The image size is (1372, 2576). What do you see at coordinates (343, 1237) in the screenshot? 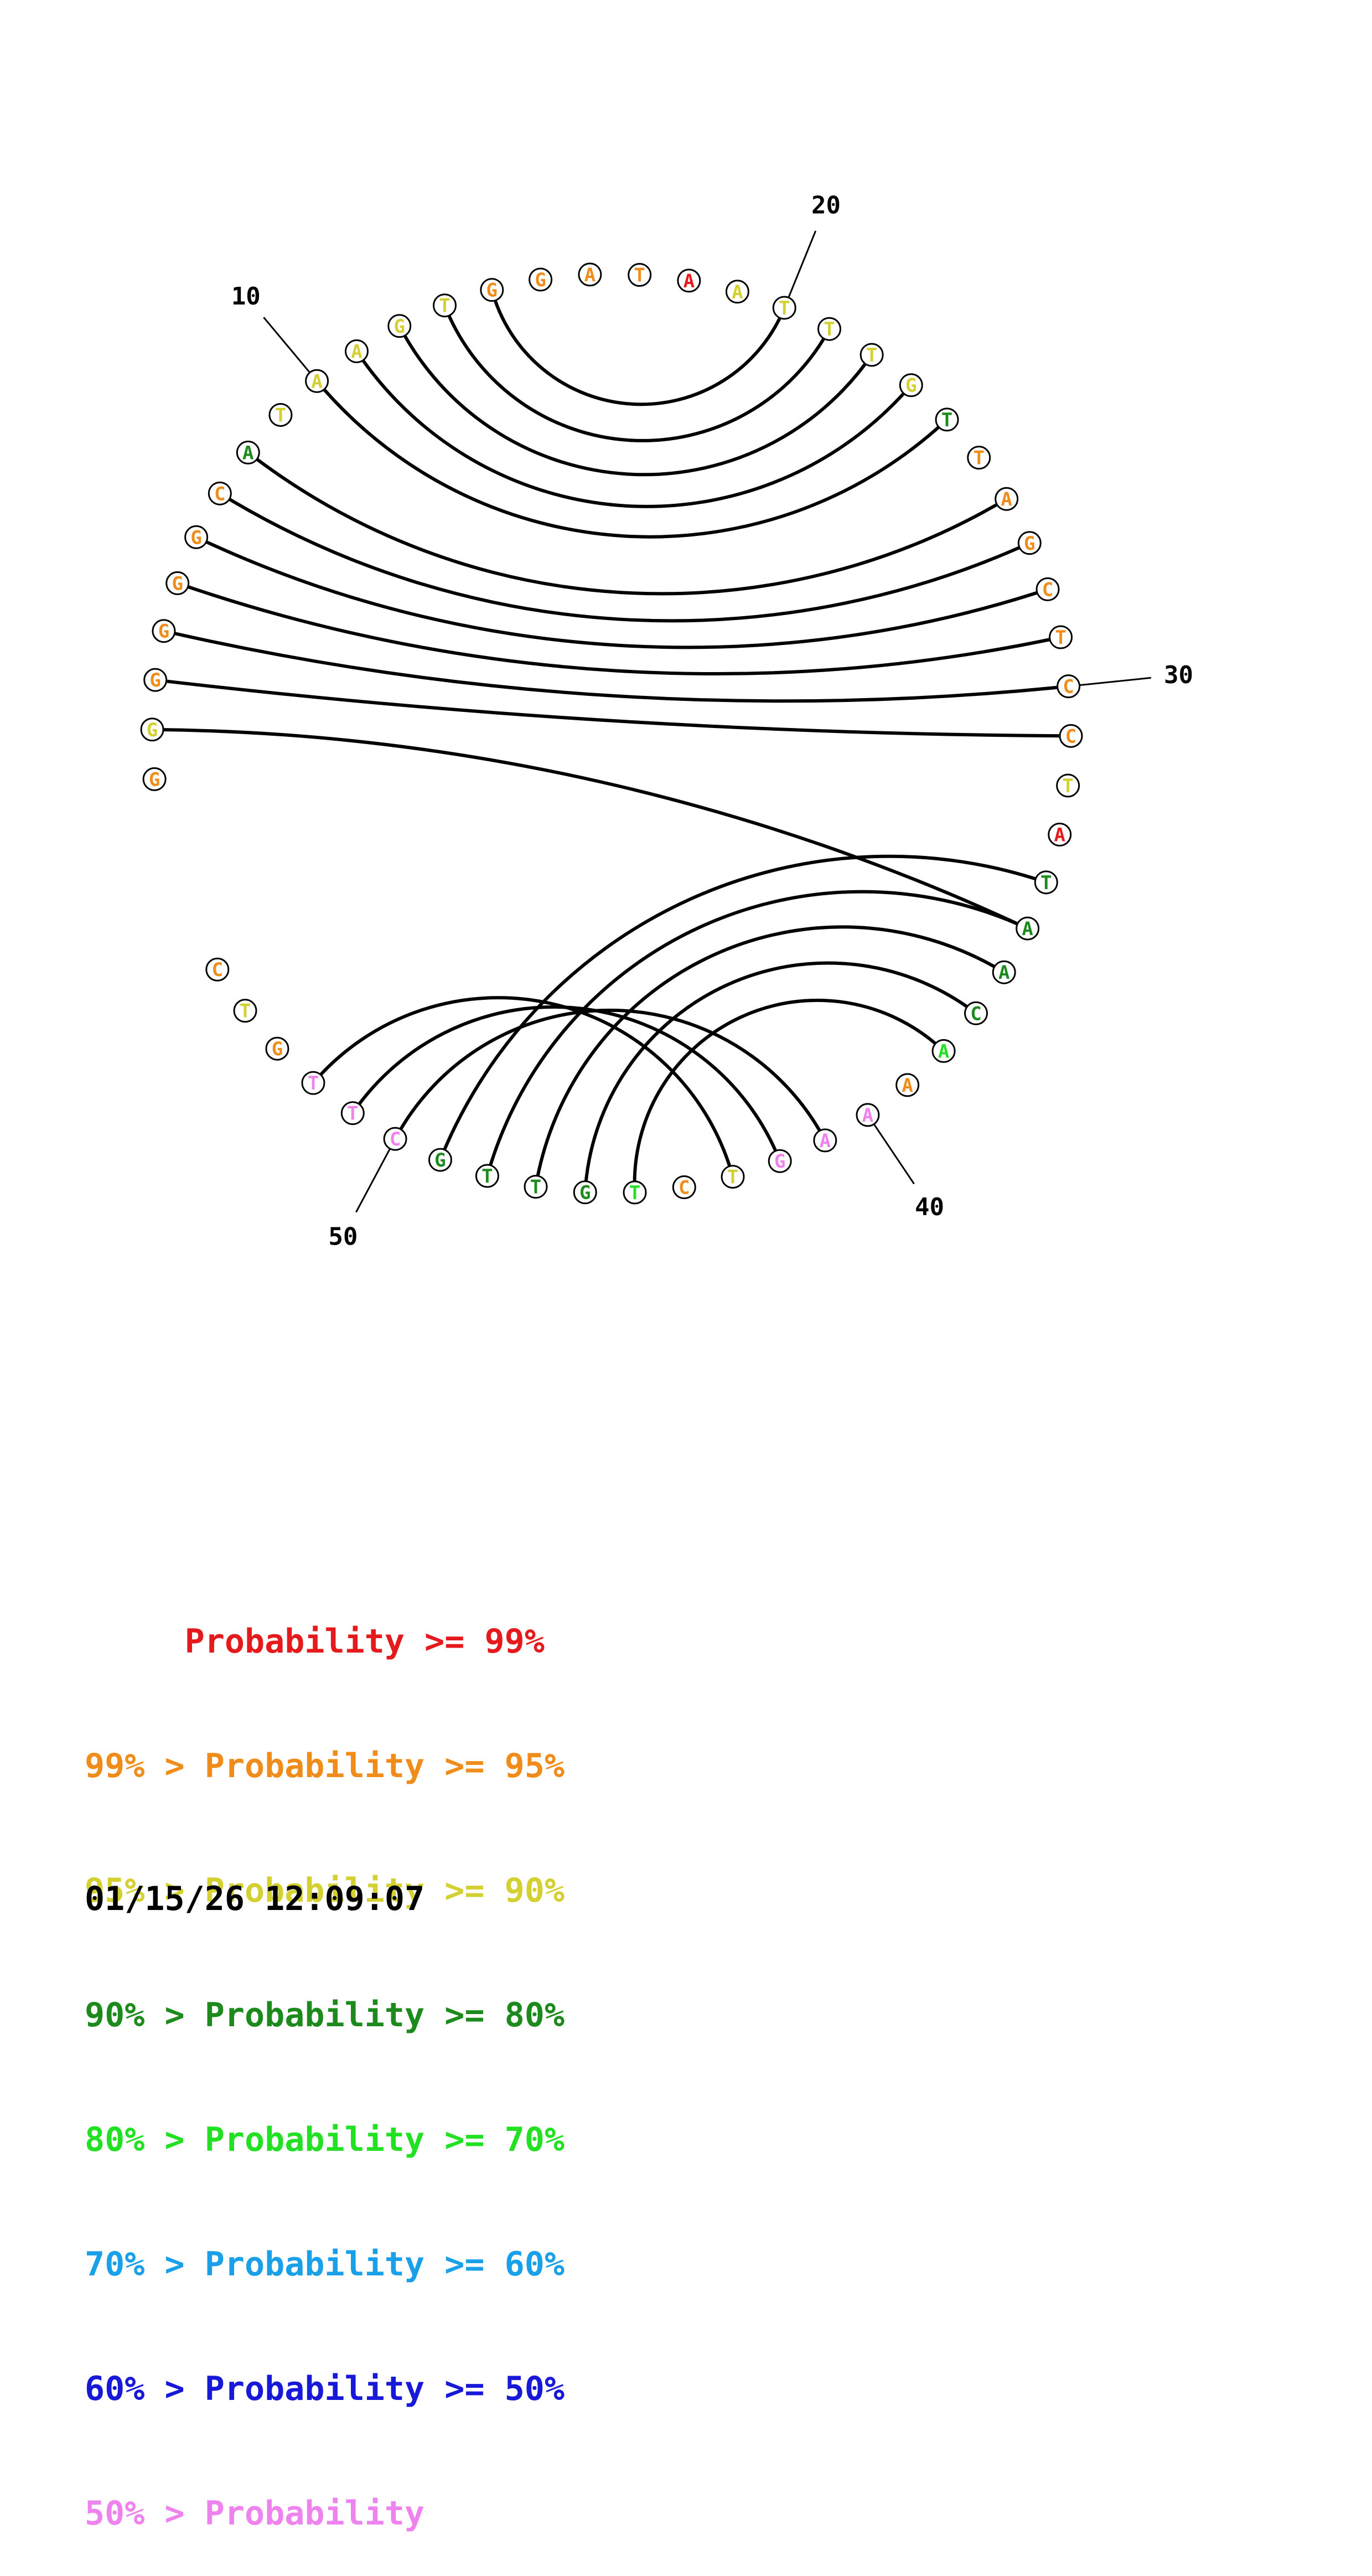
I see `tick-label: 50` at bounding box center [343, 1237].